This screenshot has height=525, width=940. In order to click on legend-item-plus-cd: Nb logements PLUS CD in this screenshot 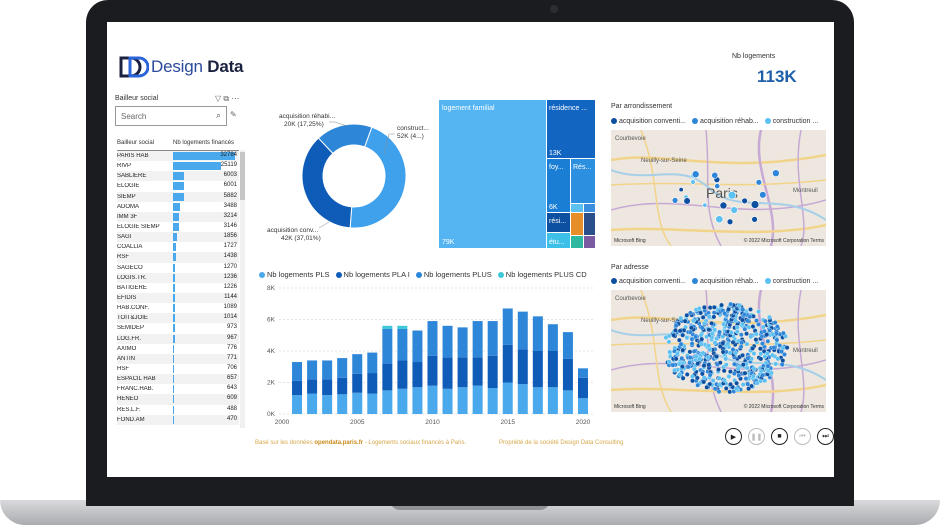, I will do `click(542, 274)`.